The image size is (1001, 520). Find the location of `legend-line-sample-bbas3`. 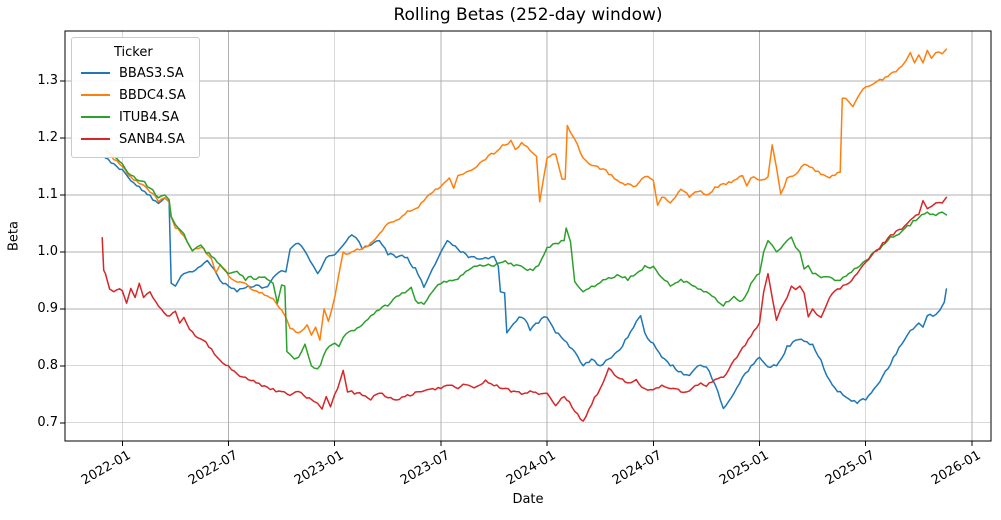

legend-line-sample-bbas3 is located at coordinates (95, 73).